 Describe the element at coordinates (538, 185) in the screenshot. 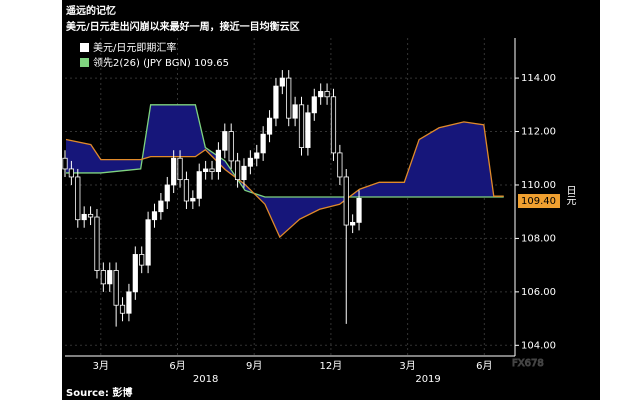

I see `y-tick-label: 110.00` at that location.